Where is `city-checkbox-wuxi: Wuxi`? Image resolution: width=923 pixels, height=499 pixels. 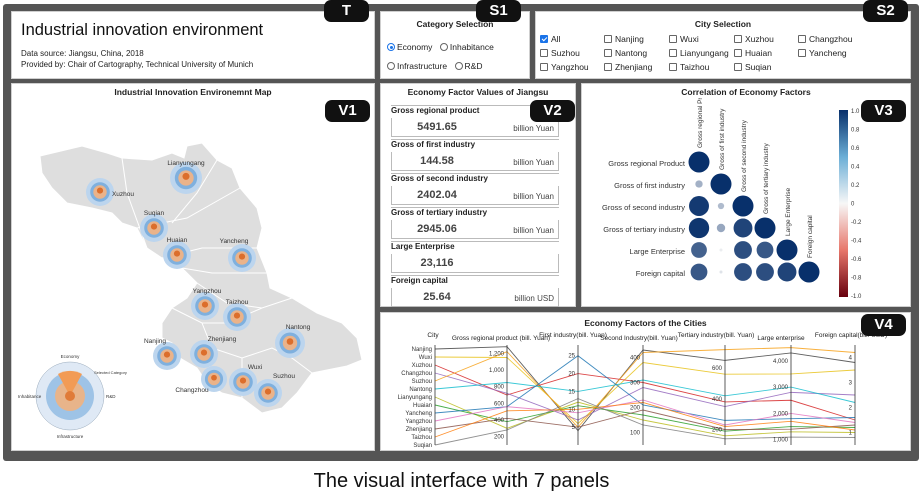
city-checkbox-wuxi: Wuxi is located at coordinates (684, 39).